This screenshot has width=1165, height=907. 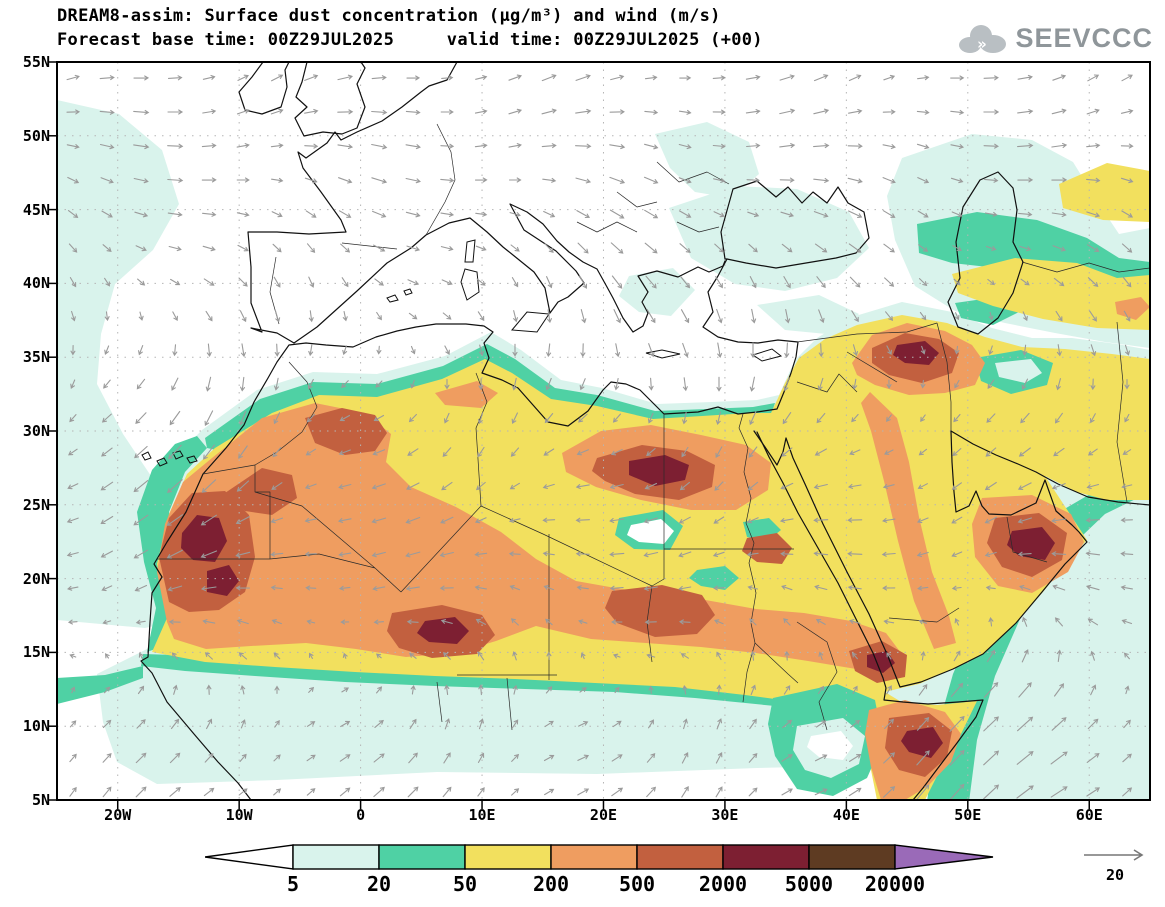 What do you see at coordinates (1089, 815) in the screenshot?
I see `lon-tick-label: 60E` at bounding box center [1089, 815].